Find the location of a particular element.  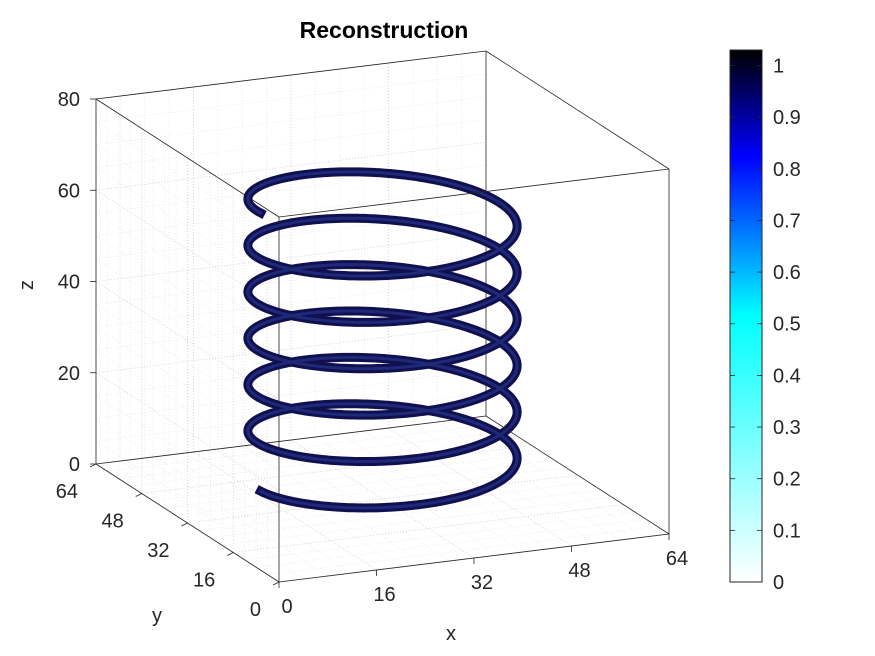

colorbar-tick-label: 0.9 is located at coordinates (787, 118).